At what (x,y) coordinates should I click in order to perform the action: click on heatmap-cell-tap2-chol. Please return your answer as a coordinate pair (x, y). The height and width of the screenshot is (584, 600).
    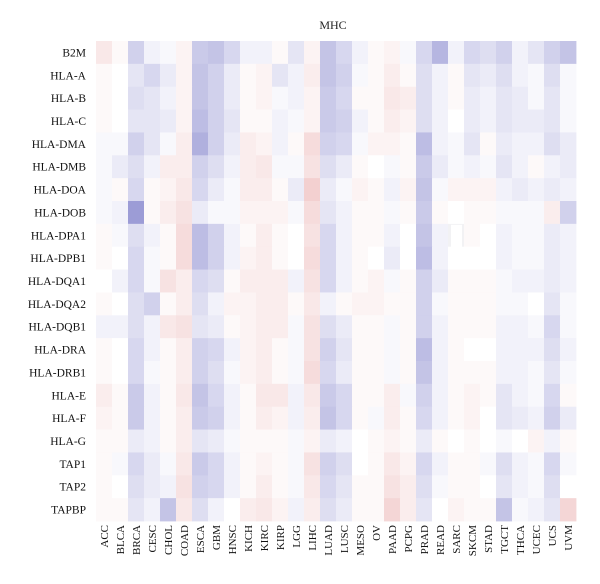
    Looking at the image, I should click on (168, 487).